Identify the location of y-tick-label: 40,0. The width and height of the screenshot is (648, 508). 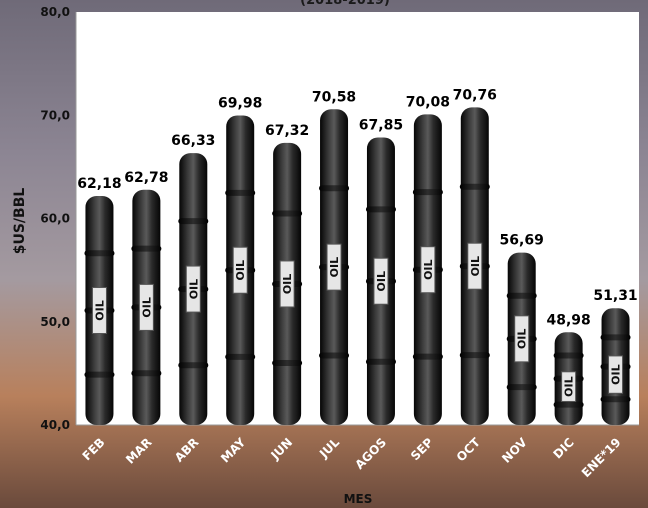
(55, 425).